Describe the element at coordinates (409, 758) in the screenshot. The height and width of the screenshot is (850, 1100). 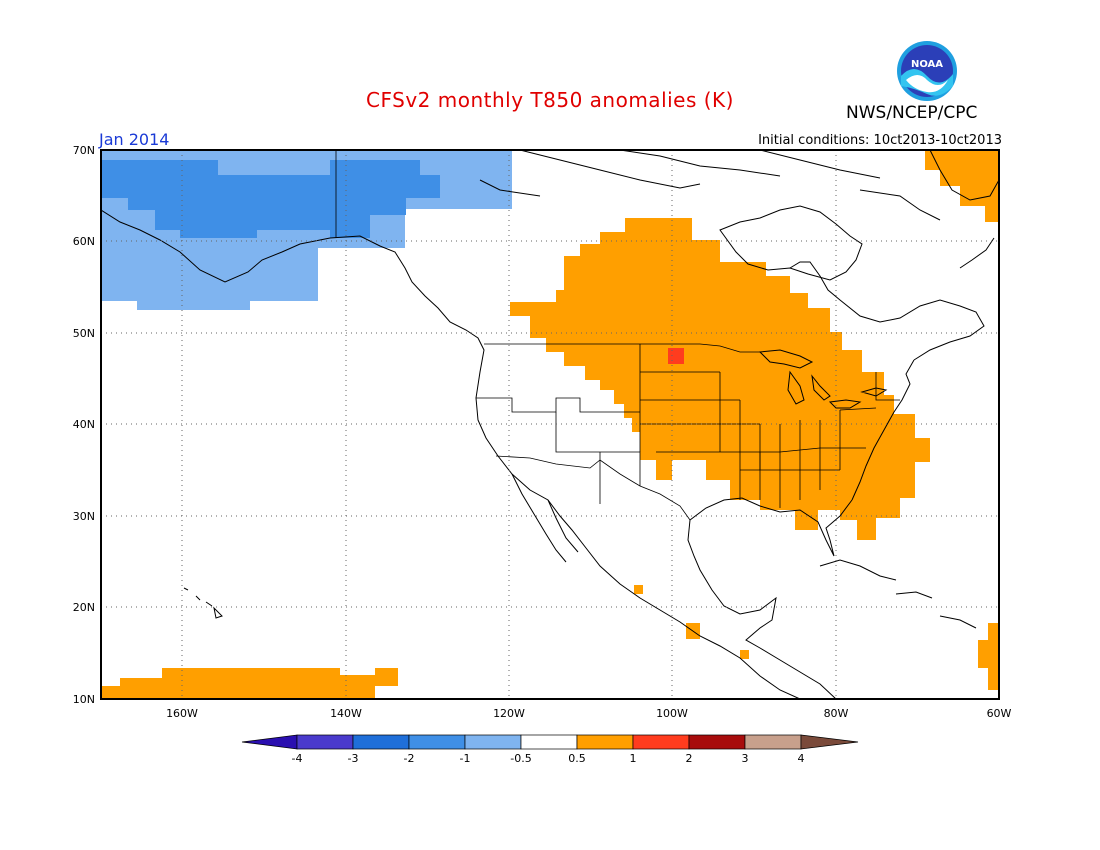
I see `colorbar-label: -2` at that location.